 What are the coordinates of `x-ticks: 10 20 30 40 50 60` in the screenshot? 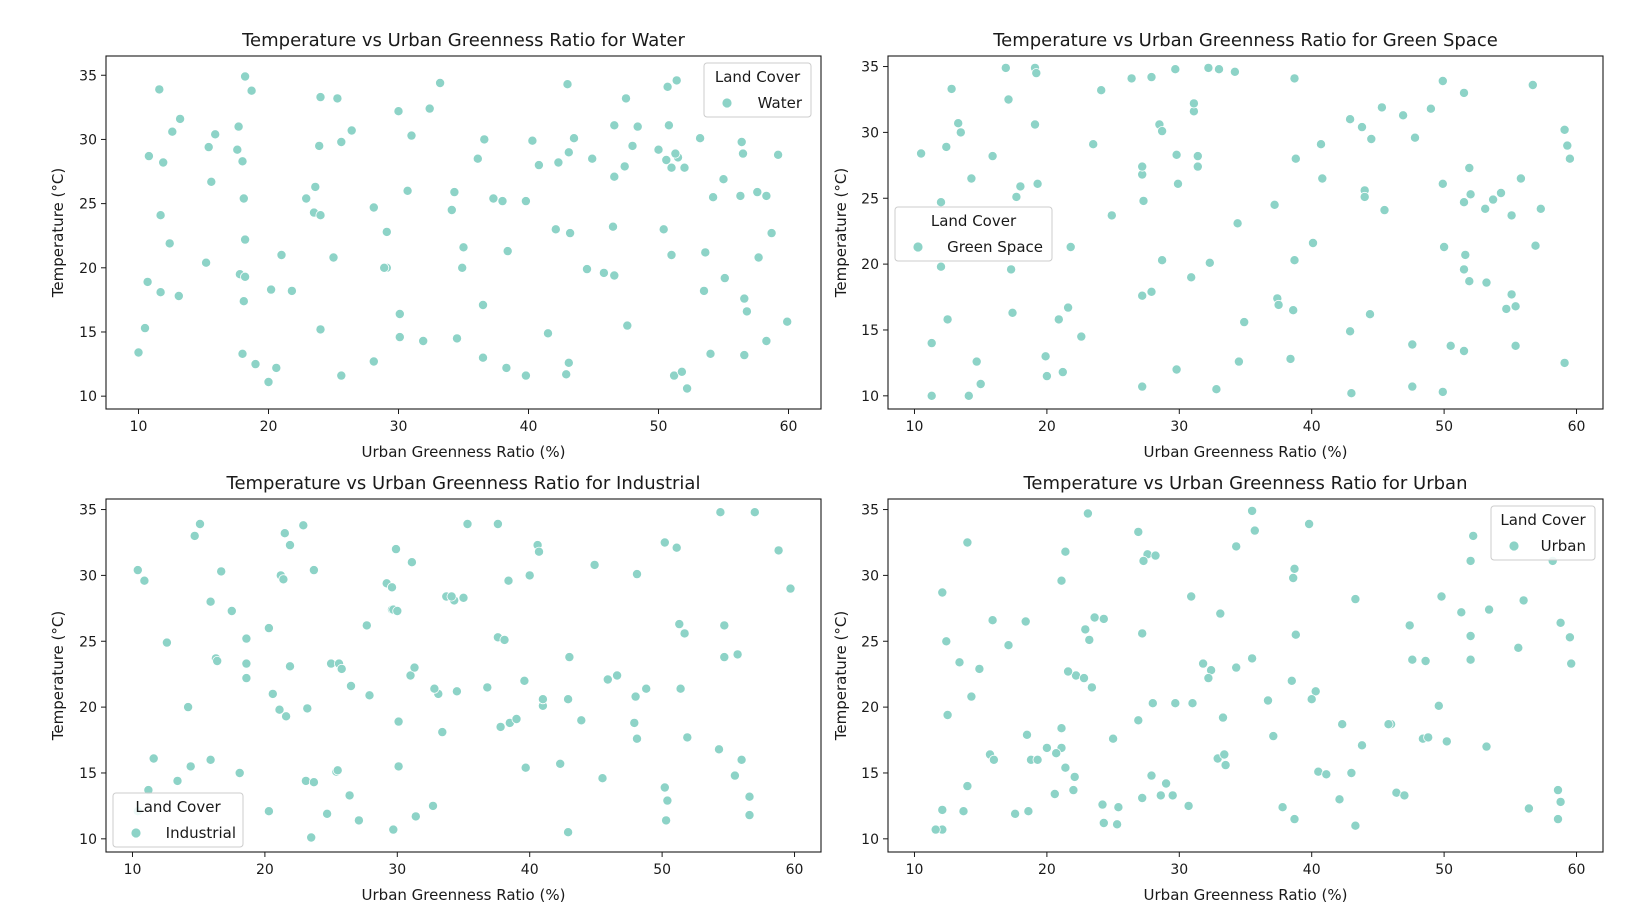 It's located at (1245, 865).